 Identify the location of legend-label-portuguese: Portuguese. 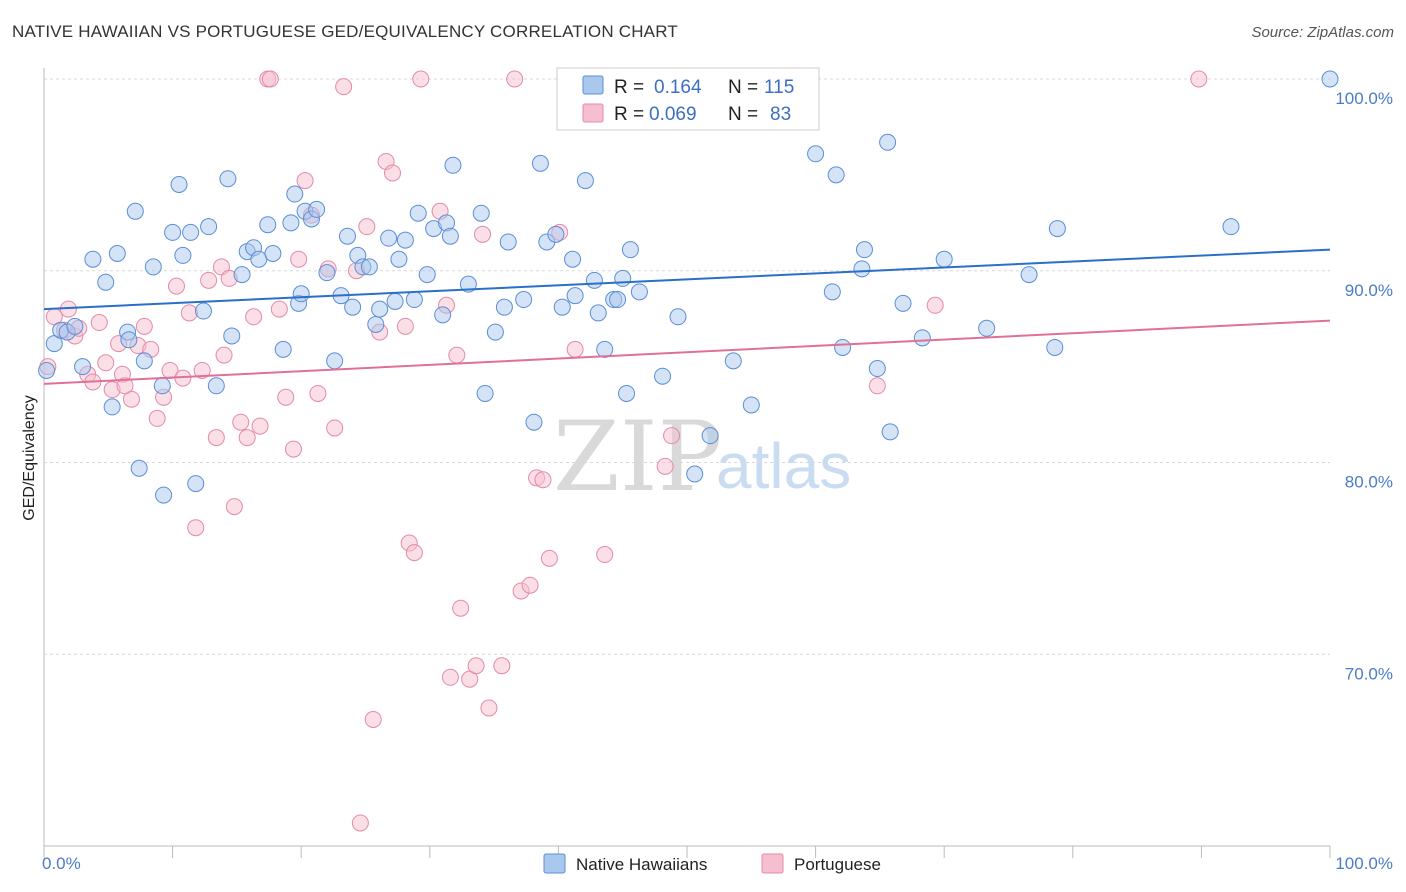
(837, 864).